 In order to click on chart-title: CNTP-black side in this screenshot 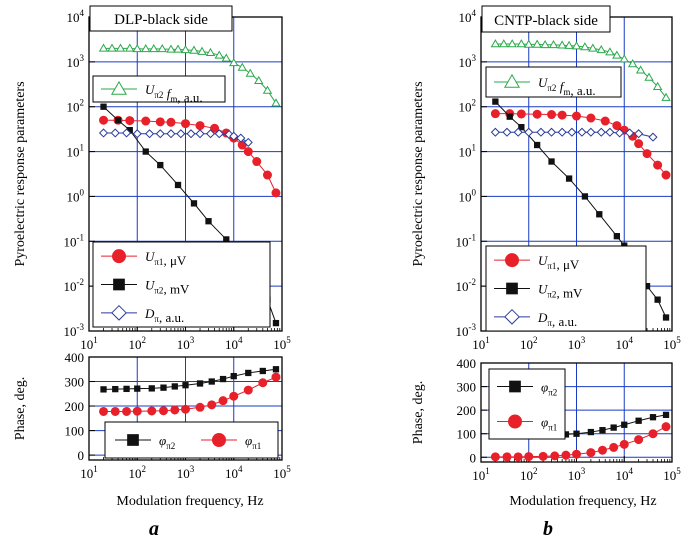, I will do `click(546, 21)`.